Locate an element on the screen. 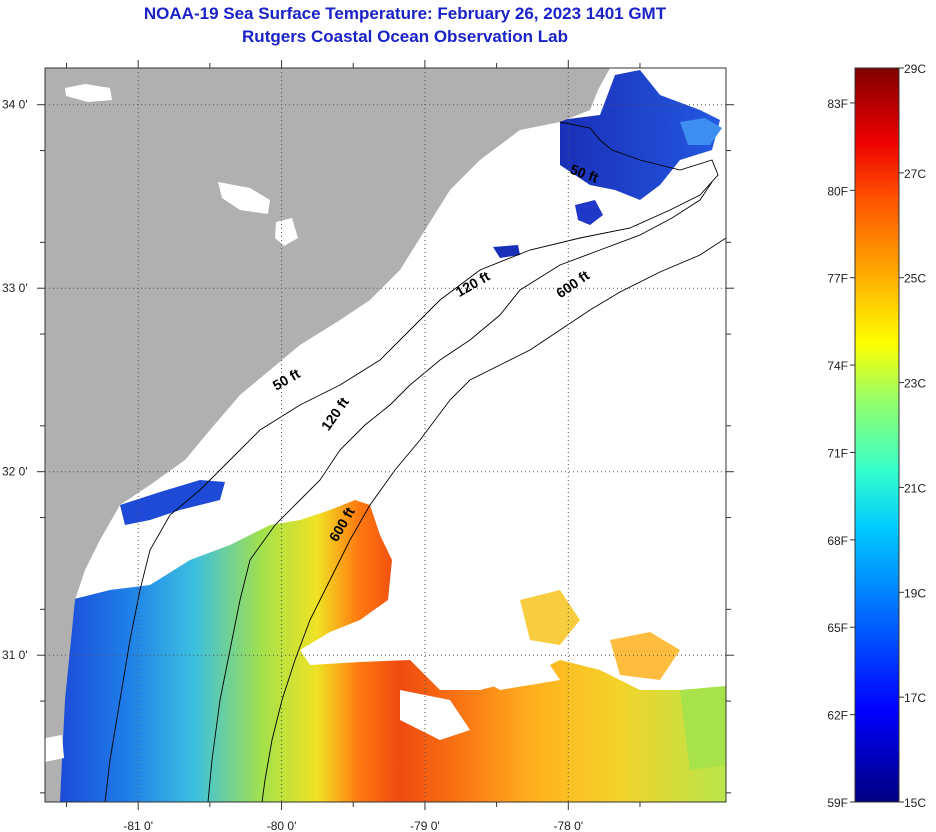  colorbar-c-label: 29C is located at coordinates (915, 69).